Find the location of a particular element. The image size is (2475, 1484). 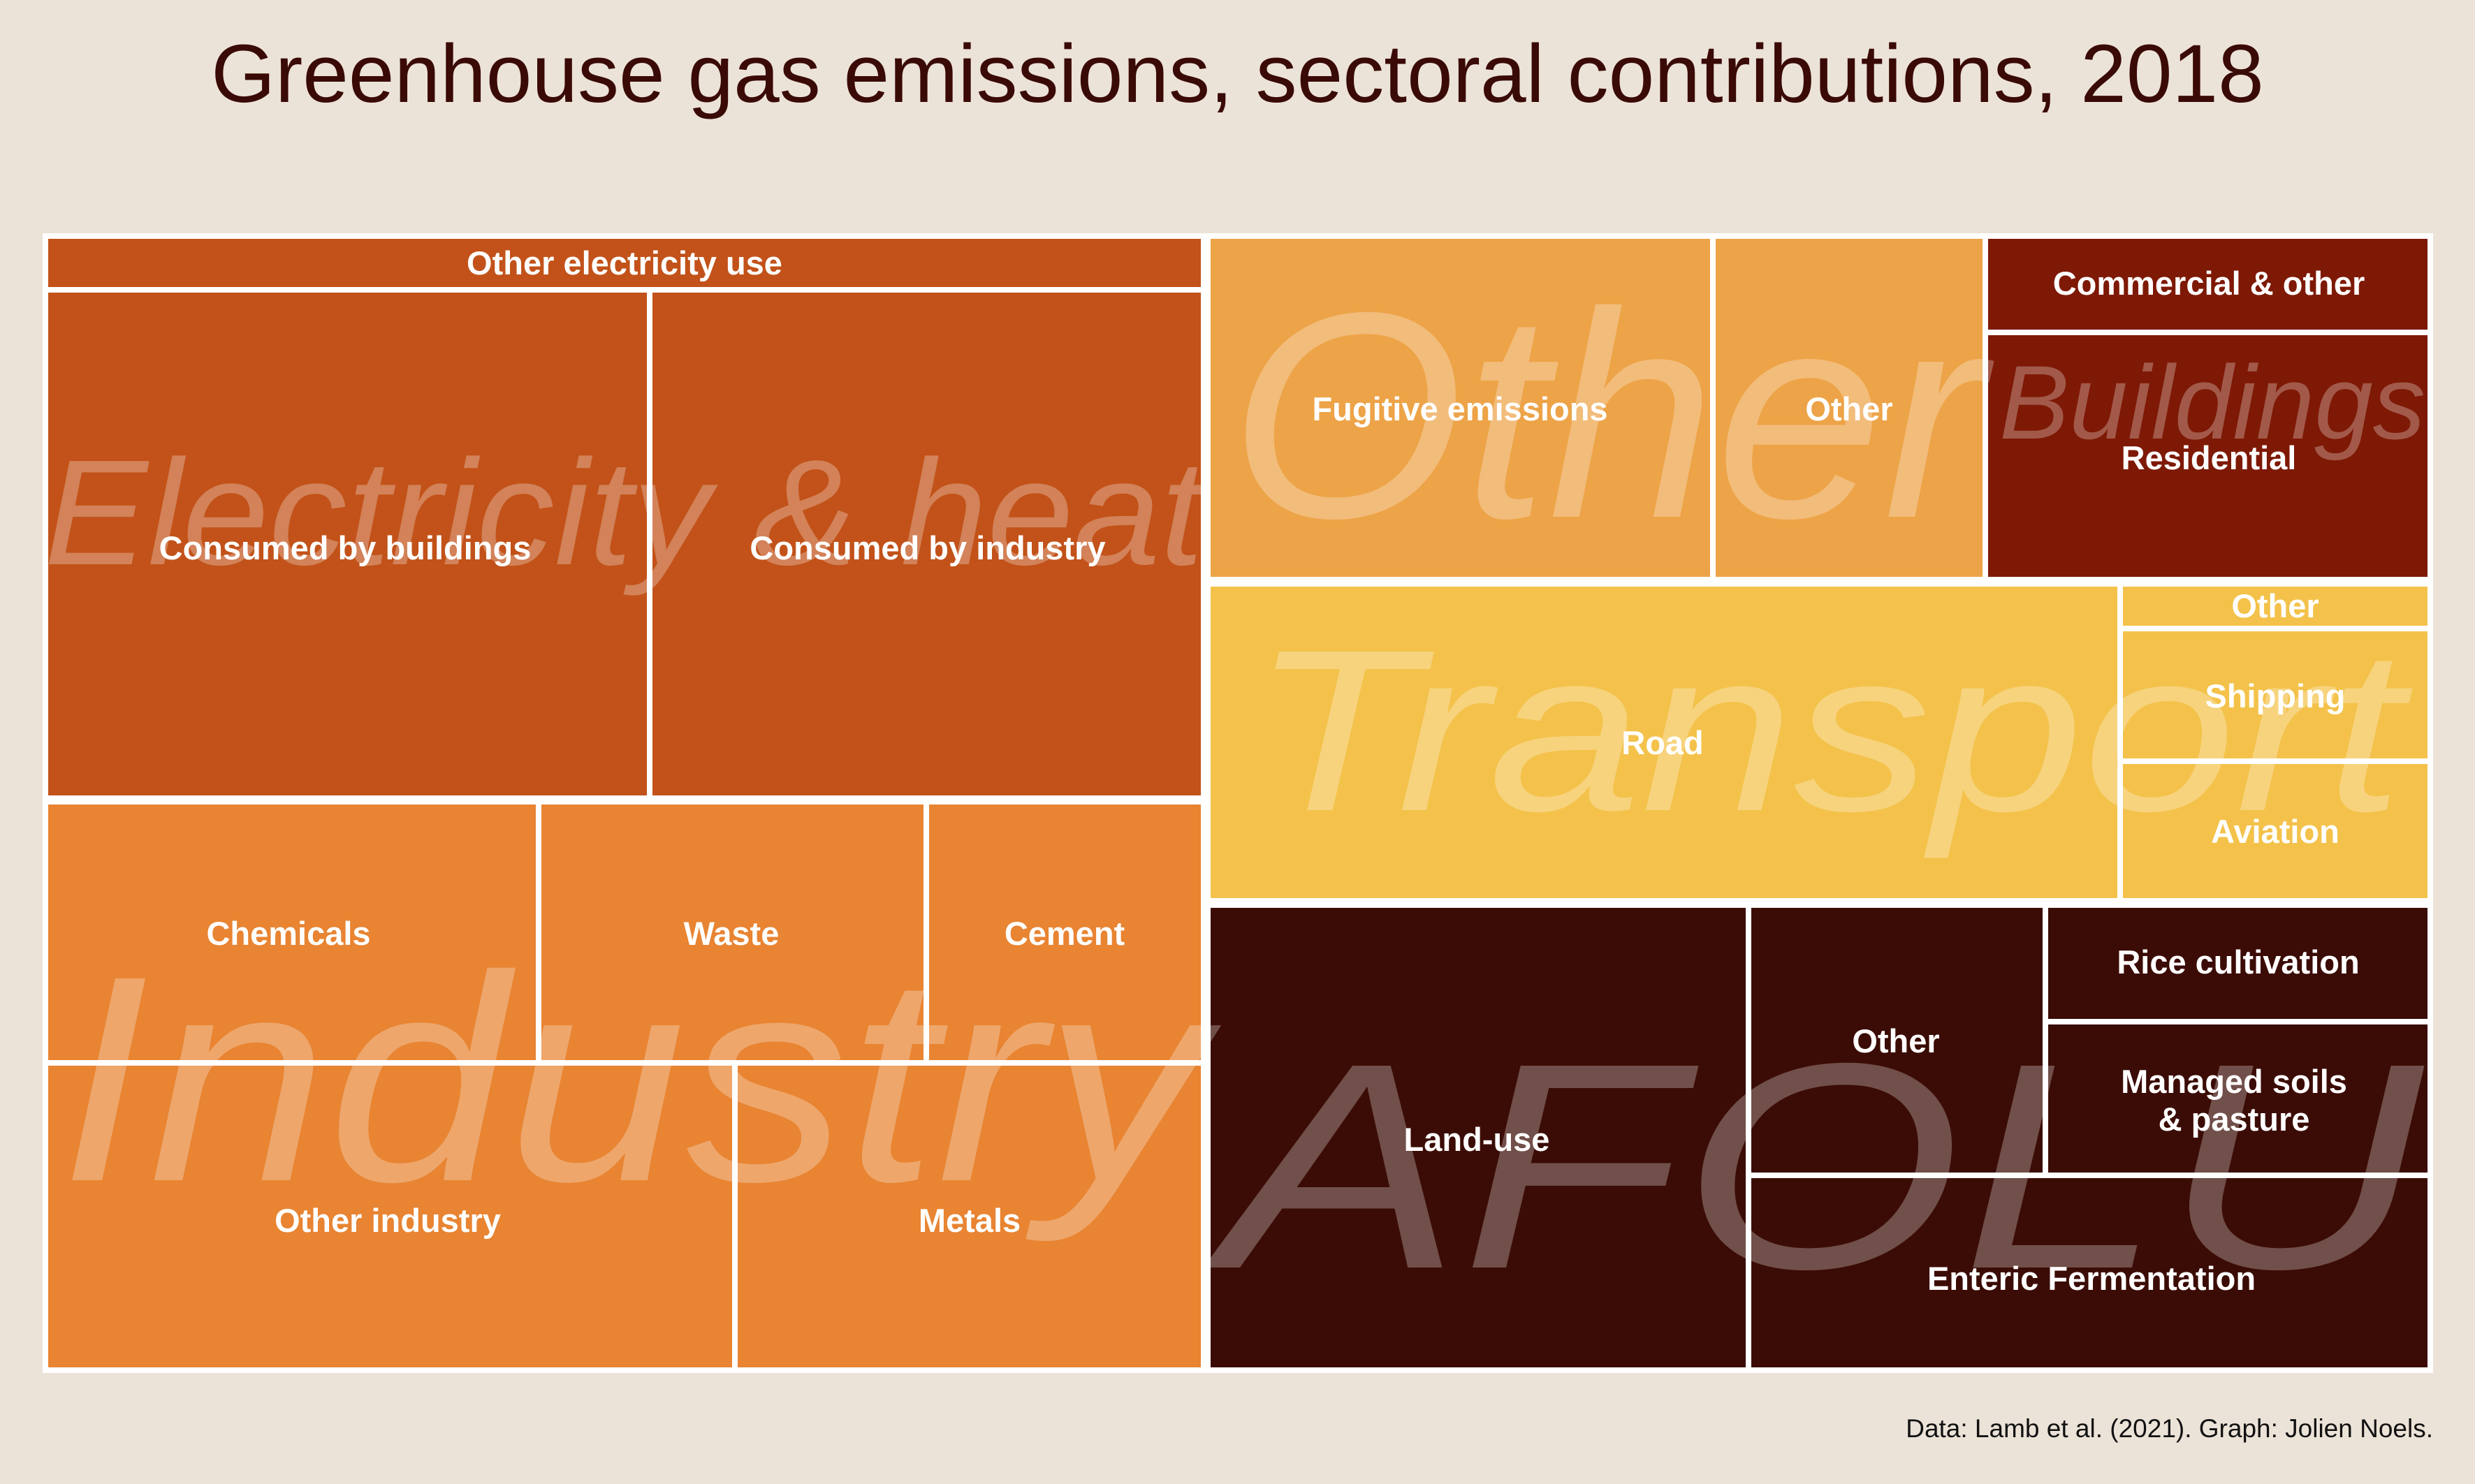

cell-electricity-and-heat-other-electricity-use is located at coordinates (624, 263).